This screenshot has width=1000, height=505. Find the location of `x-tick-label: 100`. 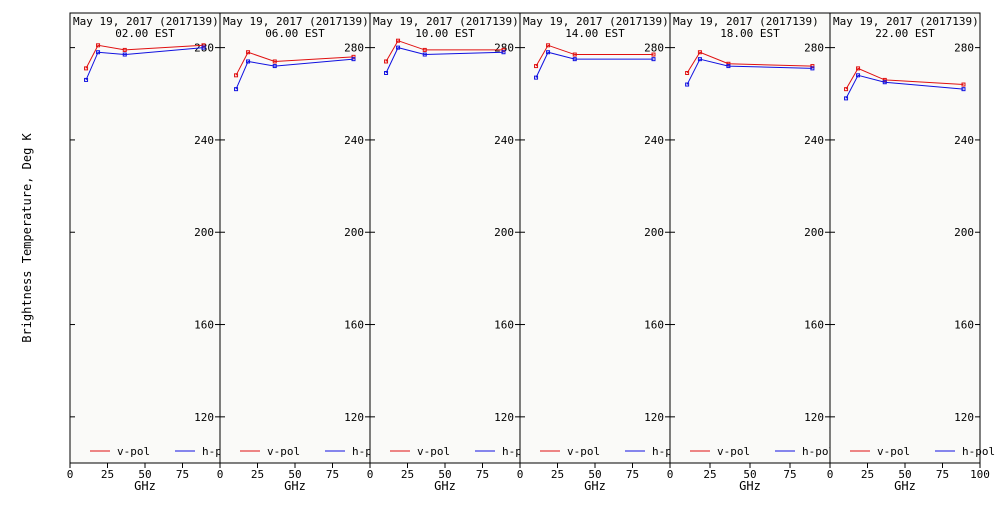

x-tick-label: 100 is located at coordinates (980, 474).